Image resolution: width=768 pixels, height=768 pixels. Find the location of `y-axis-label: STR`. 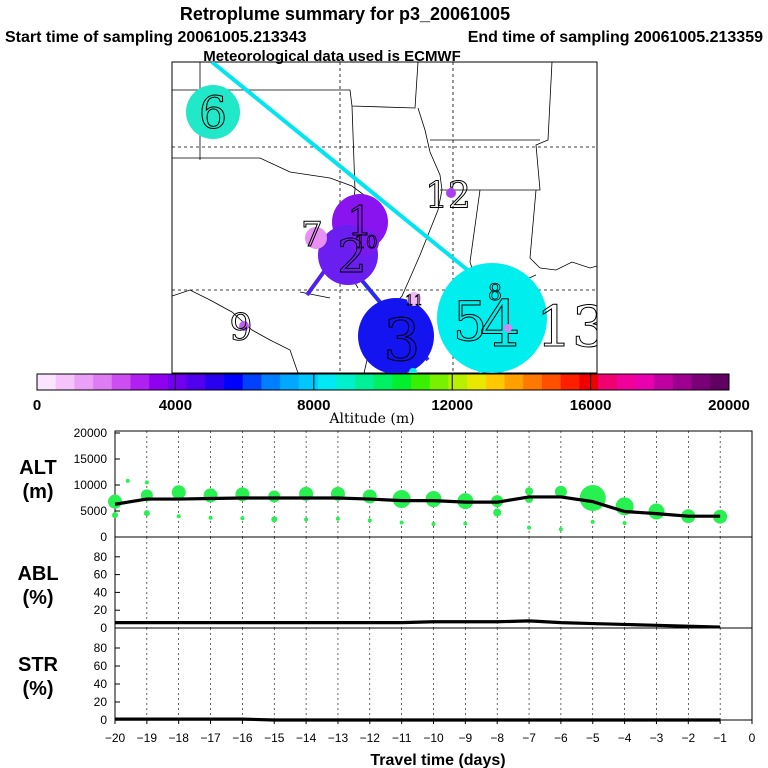

y-axis-label: STR is located at coordinates (38, 665).